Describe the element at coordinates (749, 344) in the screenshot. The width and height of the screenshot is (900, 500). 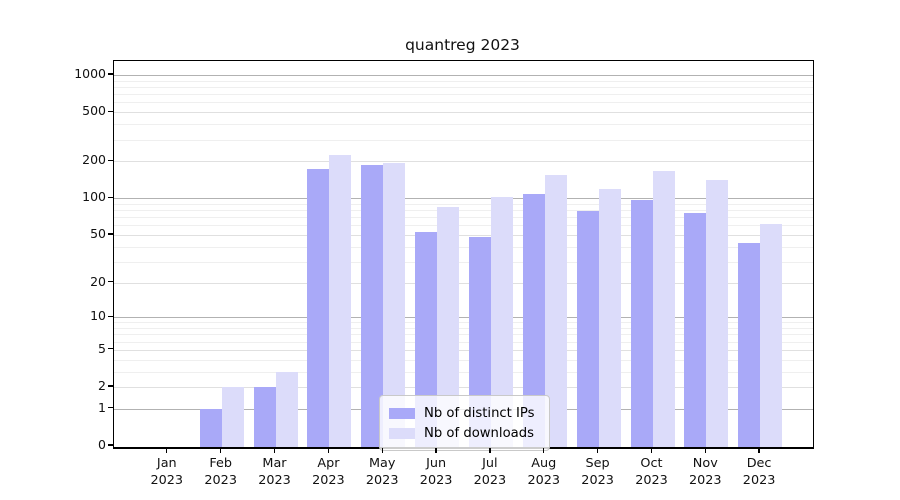
I see `bar-ips-dec` at that location.